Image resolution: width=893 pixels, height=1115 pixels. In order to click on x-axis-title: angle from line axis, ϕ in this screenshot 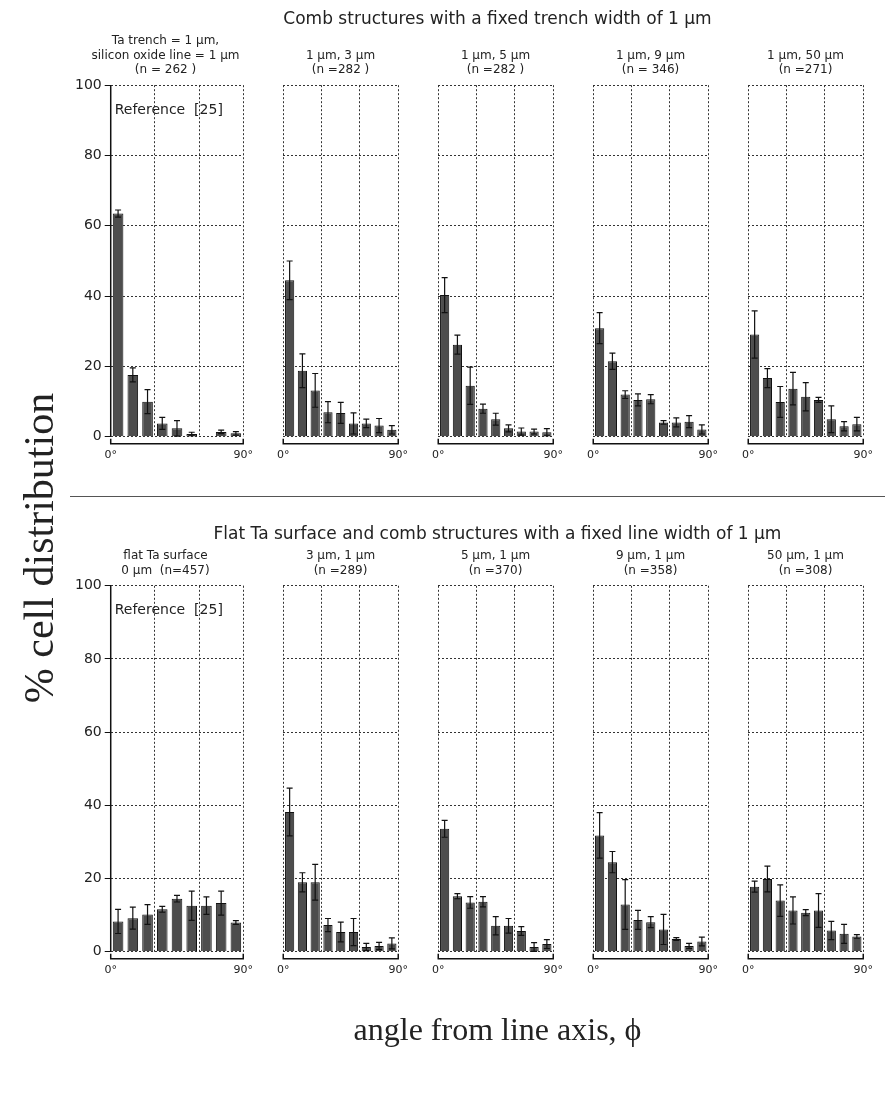, I will do `click(497, 1029)`.